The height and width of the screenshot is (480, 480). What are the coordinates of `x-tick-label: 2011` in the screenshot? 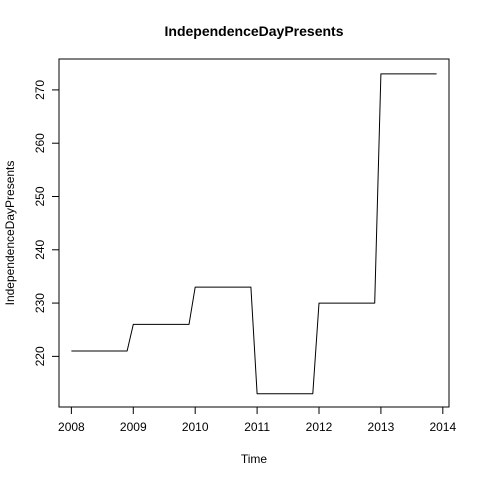 It's located at (257, 427).